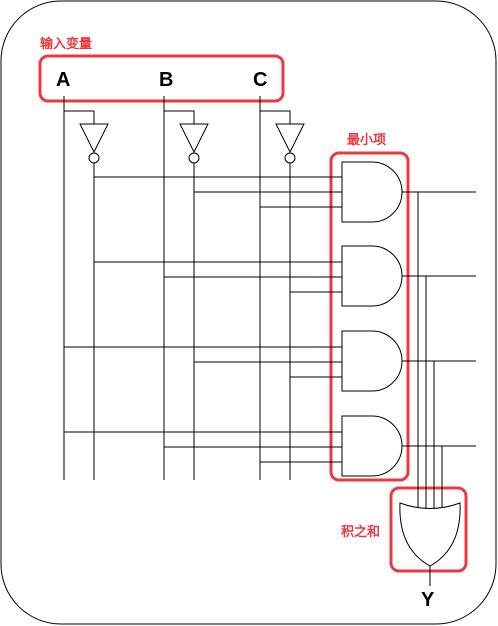  I want to click on rail-b, so click(179, 288).